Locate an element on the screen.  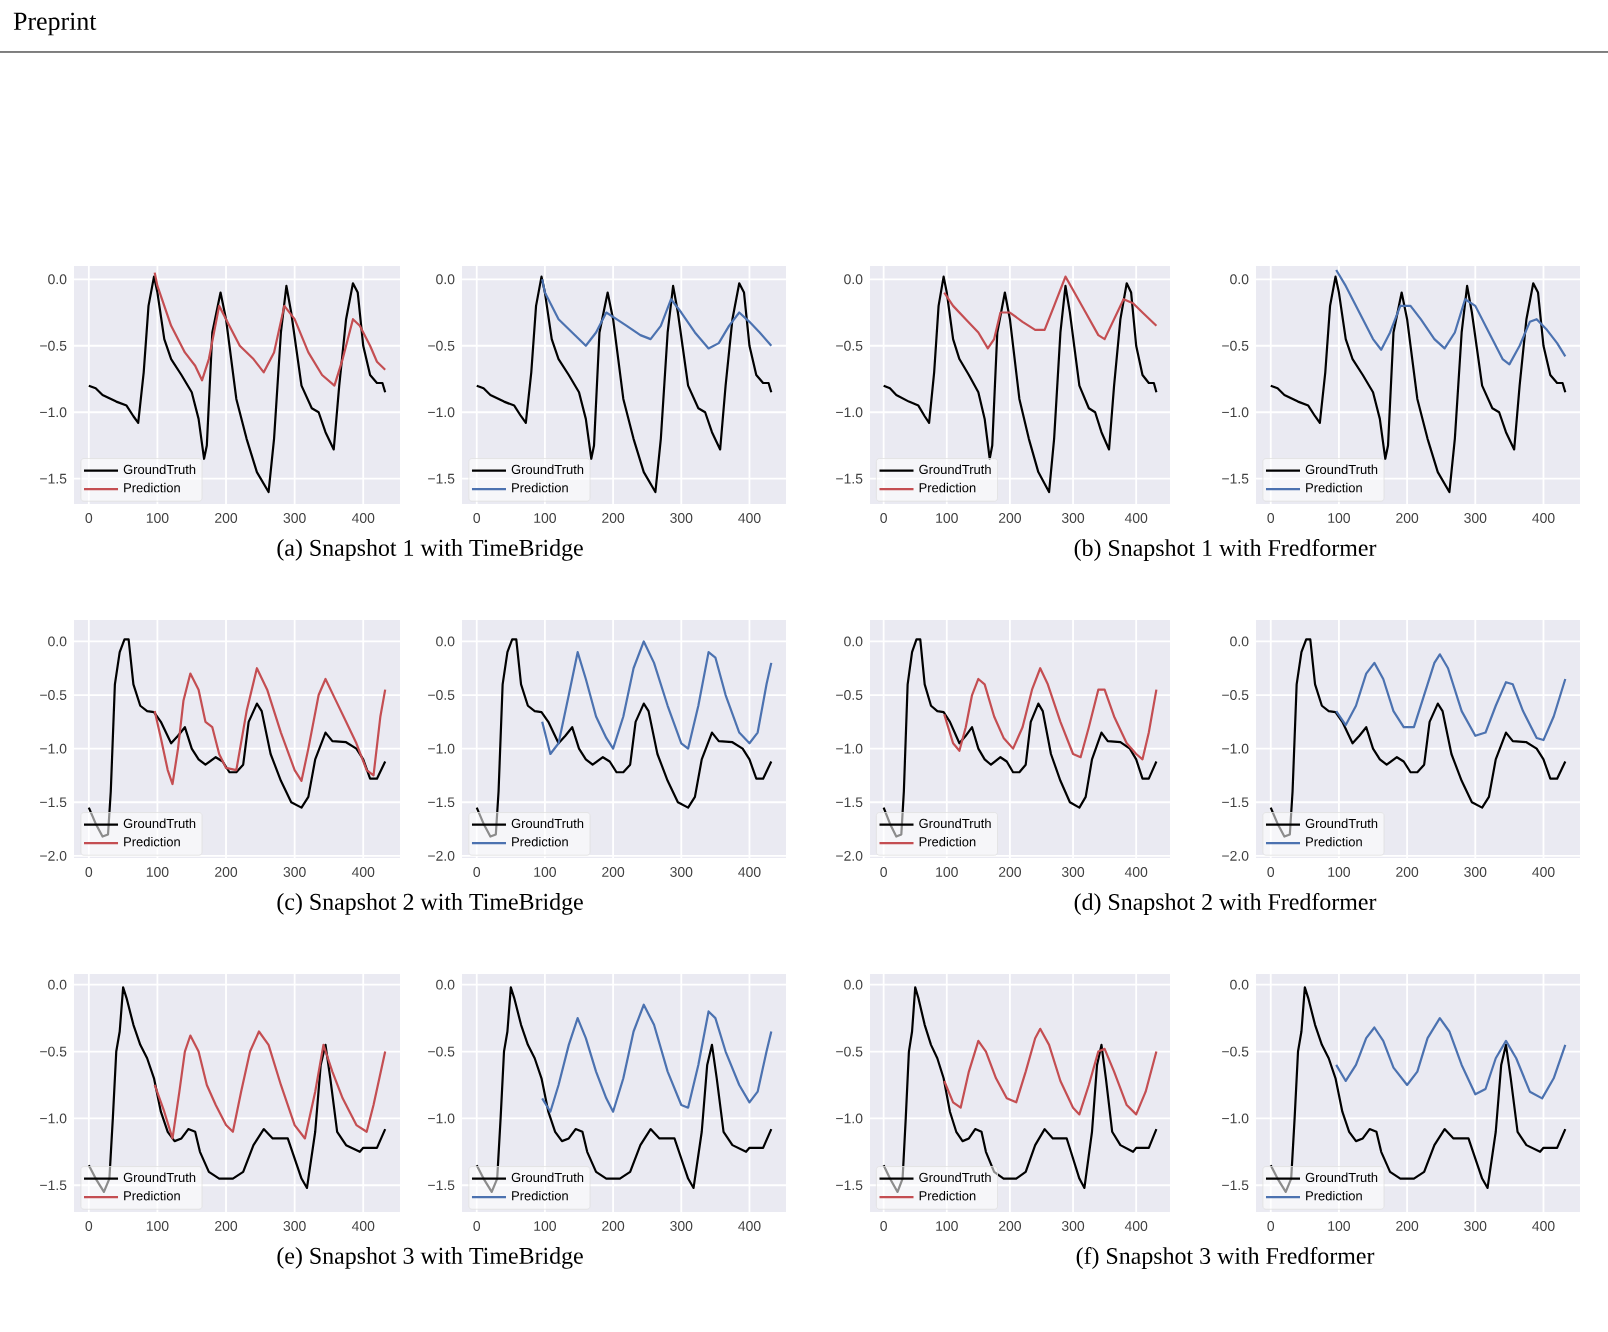
text: (e) Snapshot 3 with TimeBridge is located at coordinates (430, 1258).